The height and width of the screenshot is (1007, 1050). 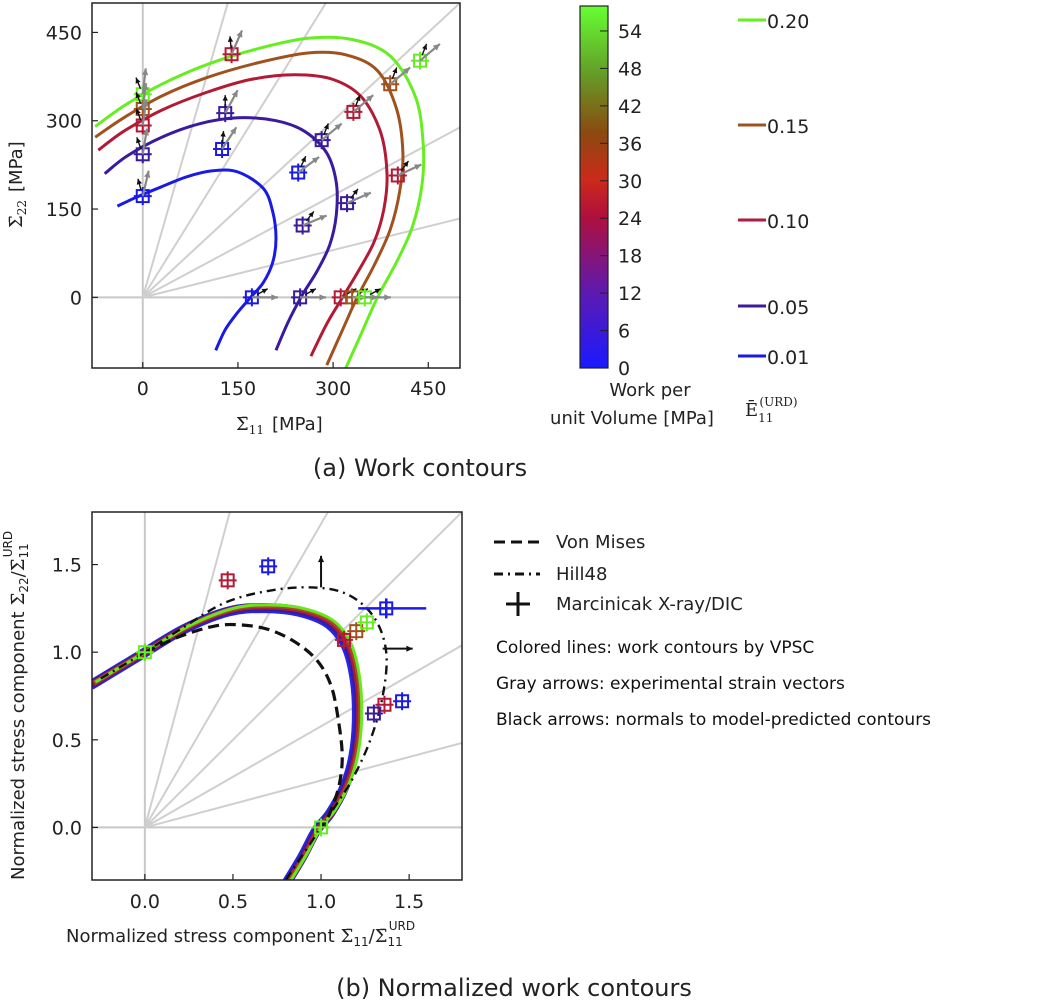 I want to click on x-tick-label: 0.0, so click(x=145, y=902).